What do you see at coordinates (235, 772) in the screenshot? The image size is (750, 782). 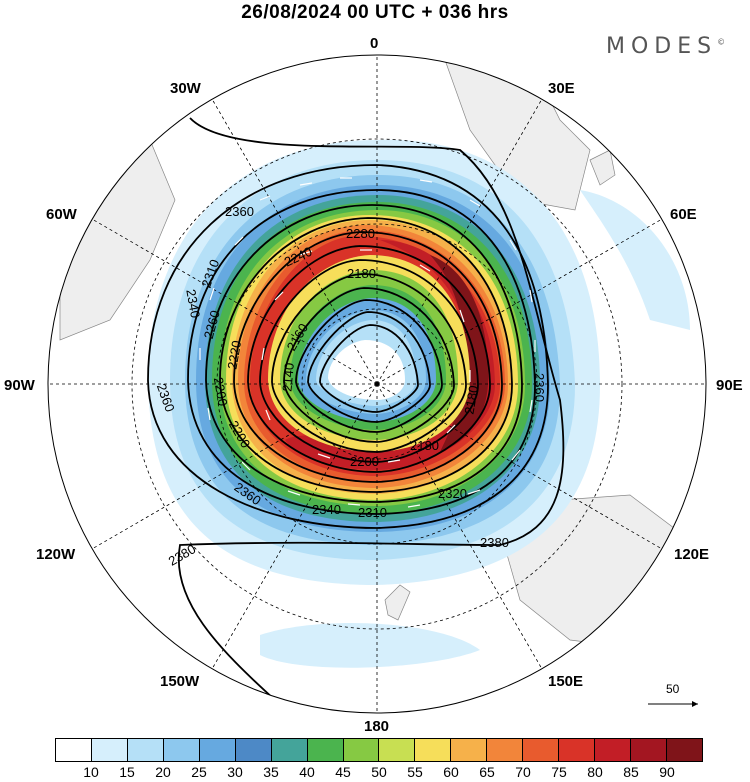 I see `colorbar-tick-label: 30` at bounding box center [235, 772].